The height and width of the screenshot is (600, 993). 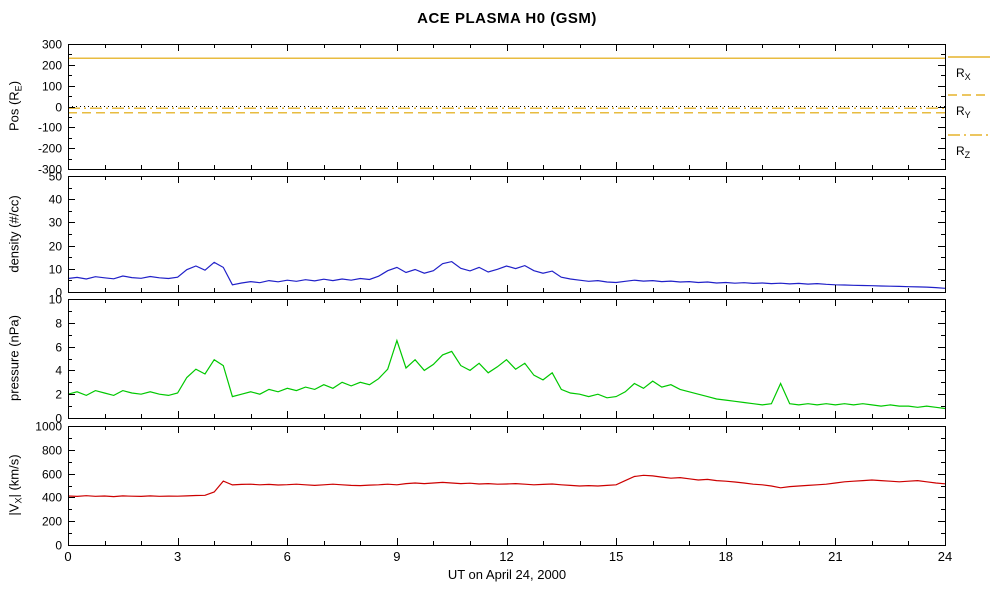 I want to click on legend-label-rz: RZ, so click(x=963, y=152).